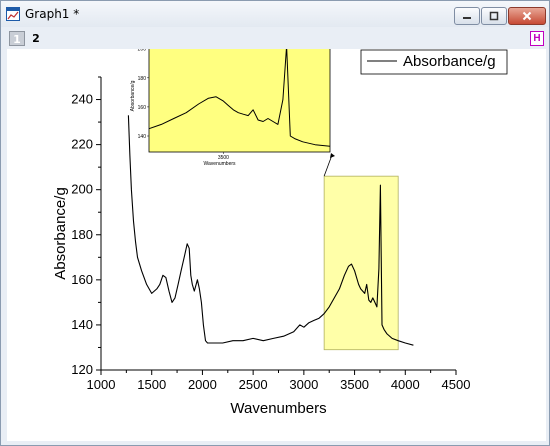 The image size is (550, 446). What do you see at coordinates (202, 384) in the screenshot?
I see `x-tick-label: 2000` at bounding box center [202, 384].